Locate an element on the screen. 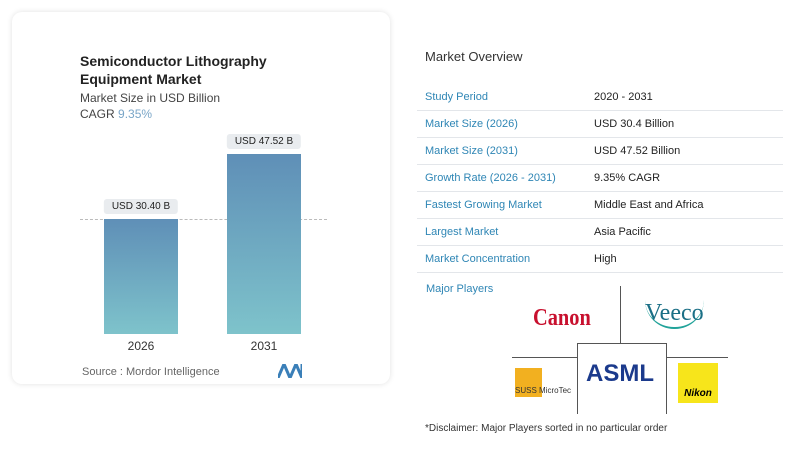  row-label: Largest Market is located at coordinates (462, 232).